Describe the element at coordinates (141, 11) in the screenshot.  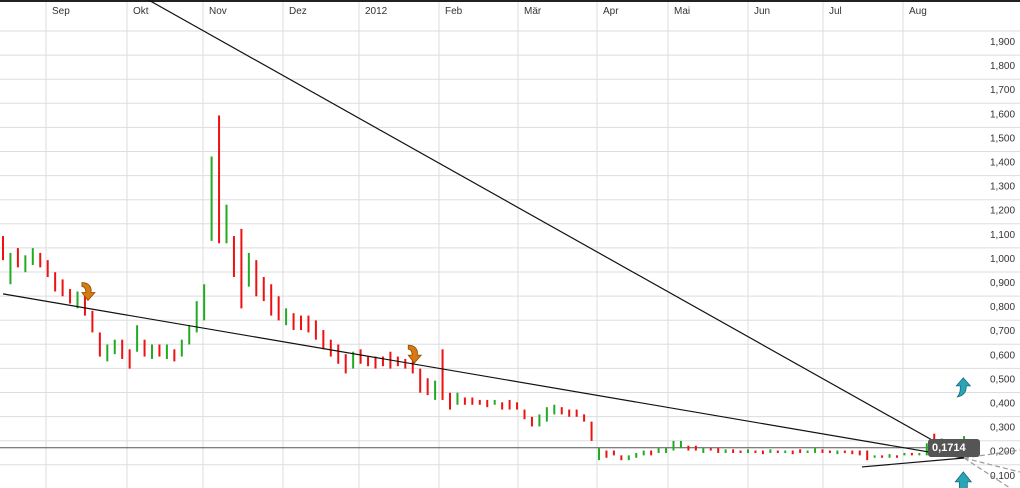
I see `x-tick-label: Okt` at that location.